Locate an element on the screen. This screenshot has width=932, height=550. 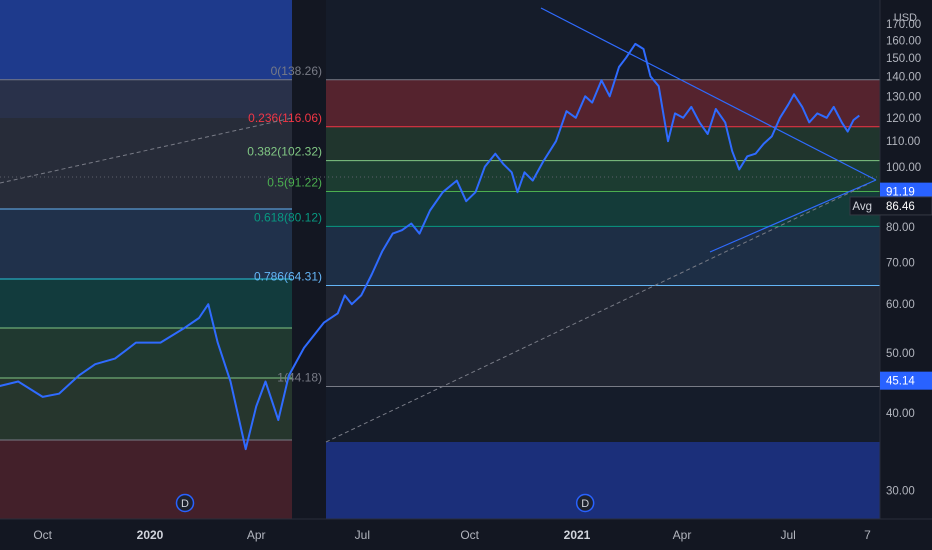
price-tick-label: 60.00 is located at coordinates (900, 305).